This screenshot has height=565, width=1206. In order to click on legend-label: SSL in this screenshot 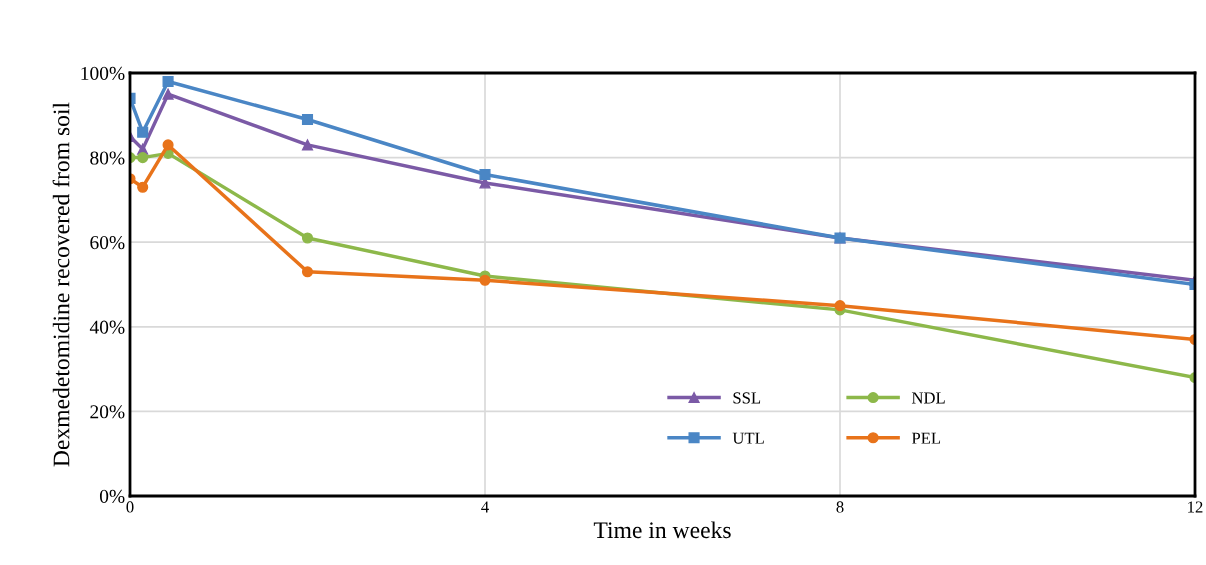, I will do `click(747, 398)`.